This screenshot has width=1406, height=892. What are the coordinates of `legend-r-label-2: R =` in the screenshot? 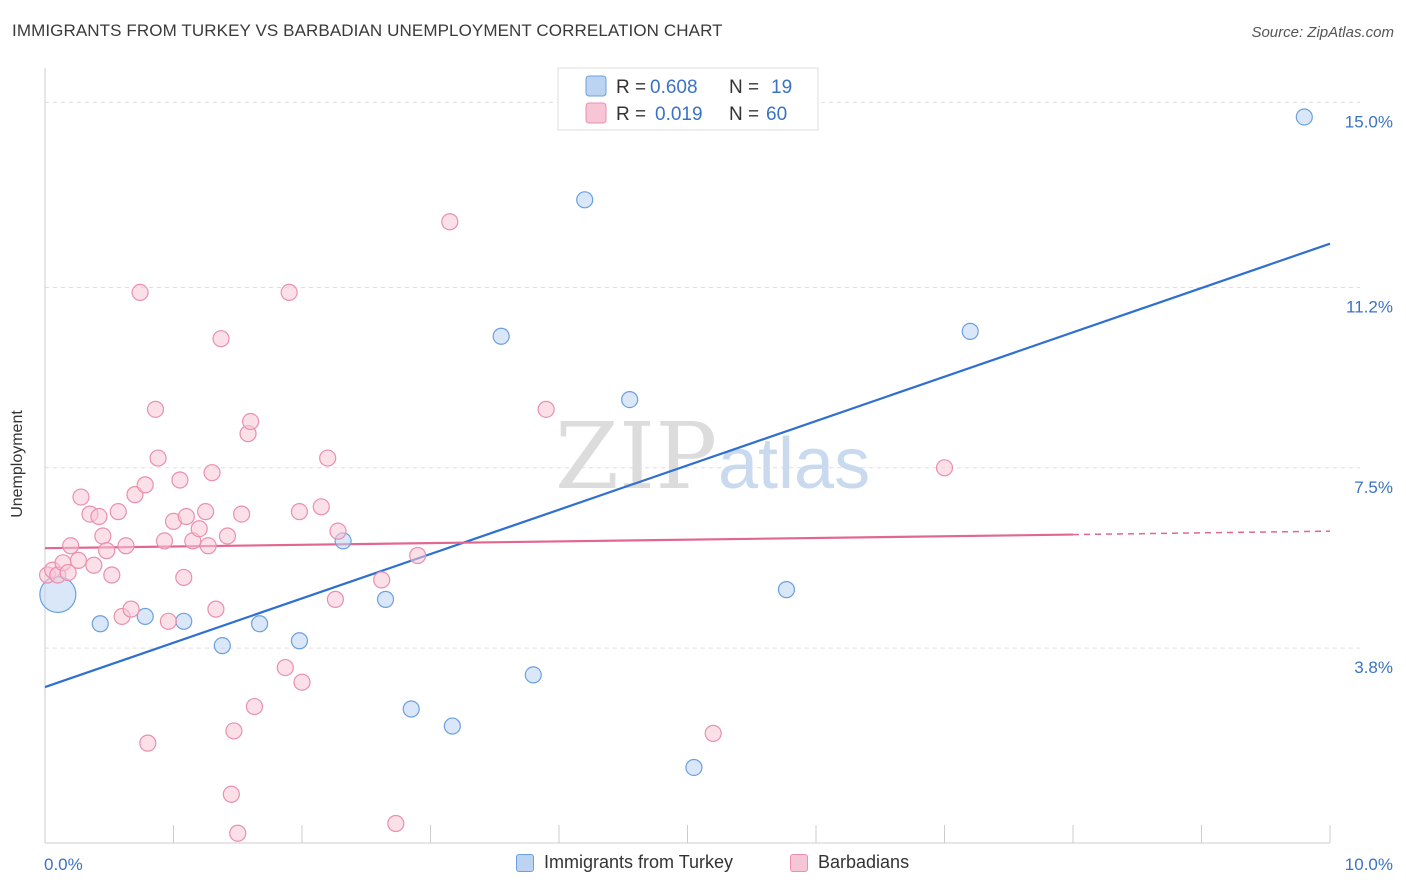 It's located at (631, 114).